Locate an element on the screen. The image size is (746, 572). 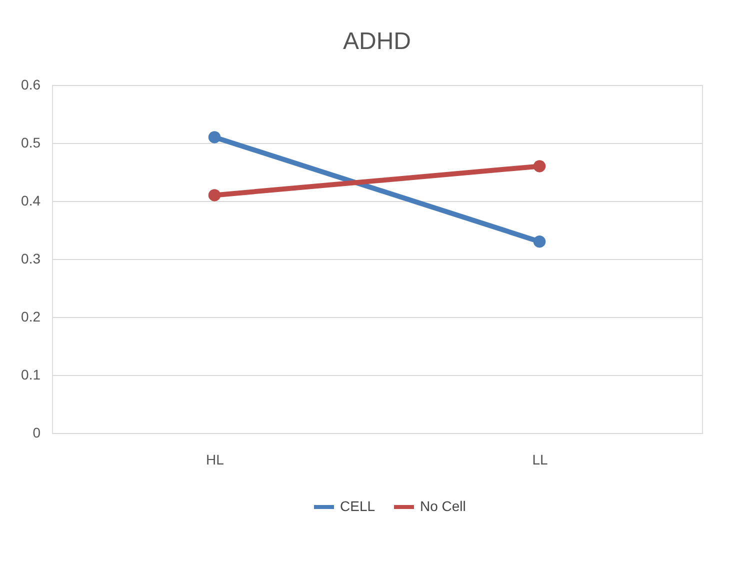
x-tick-label: HL is located at coordinates (215, 460).